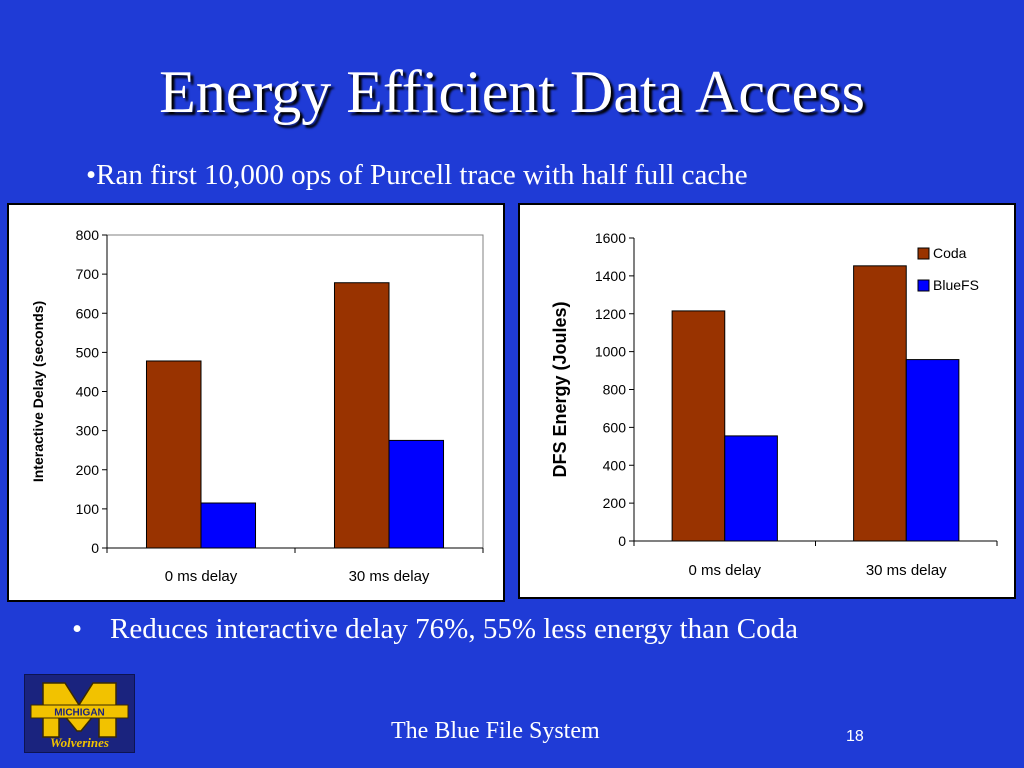  I want to click on page-number: 18, so click(855, 736).